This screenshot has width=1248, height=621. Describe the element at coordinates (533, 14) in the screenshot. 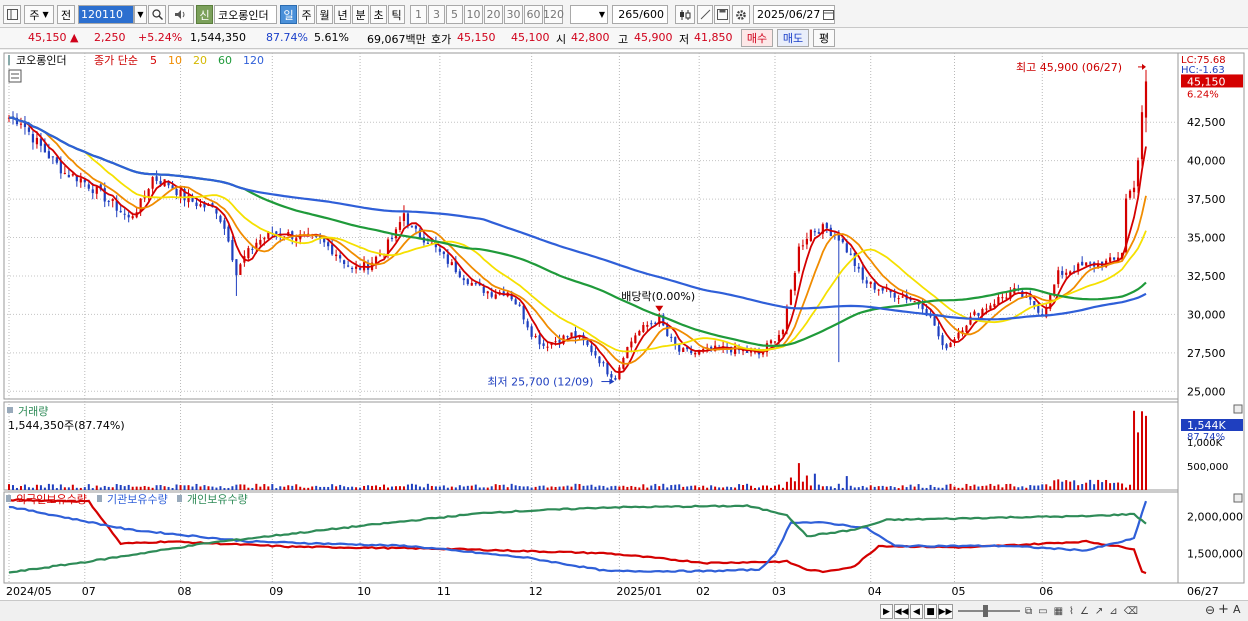

I see `minute-tab-60: 60` at that location.